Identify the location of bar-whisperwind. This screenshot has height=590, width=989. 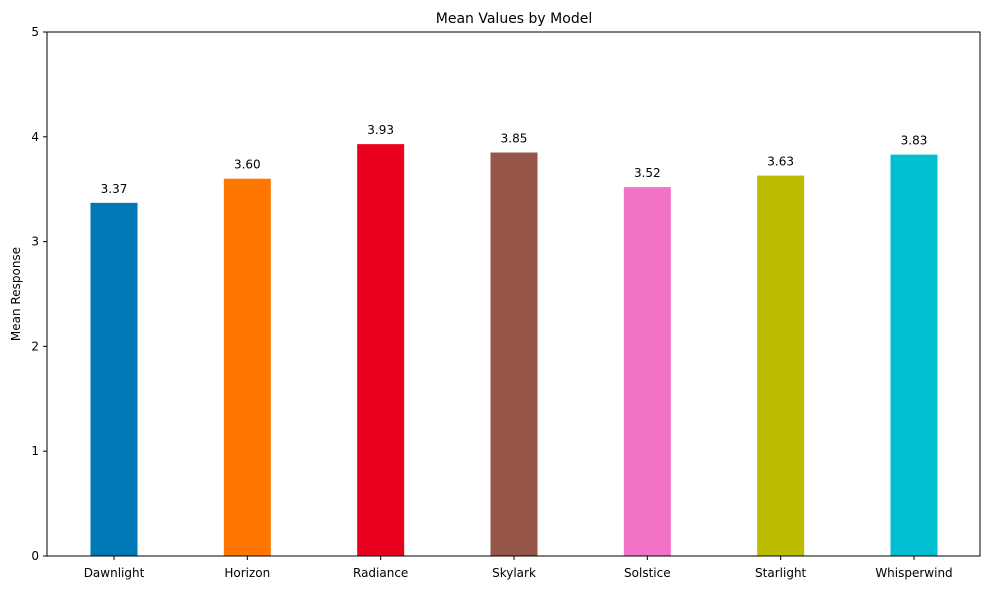
(914, 355).